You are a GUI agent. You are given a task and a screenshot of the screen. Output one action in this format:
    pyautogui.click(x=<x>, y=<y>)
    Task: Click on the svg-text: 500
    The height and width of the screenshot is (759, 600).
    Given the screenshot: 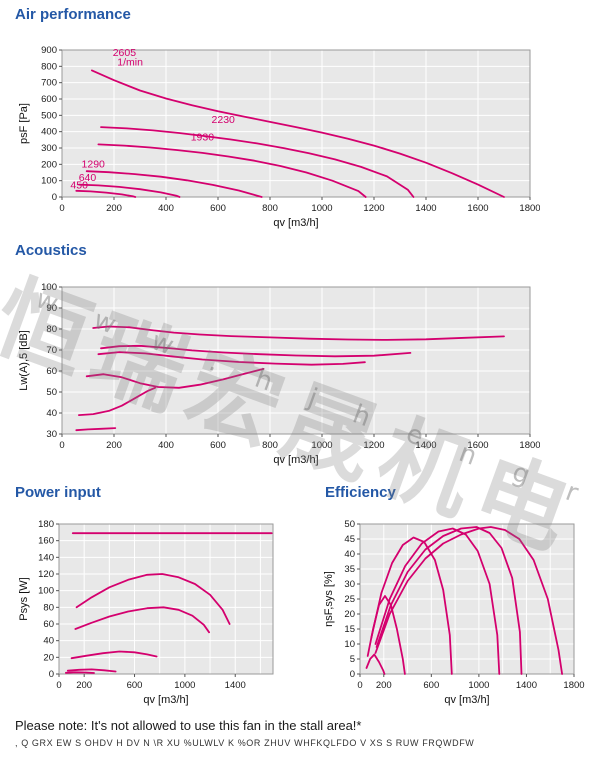 What is the action you would take?
    pyautogui.click(x=49, y=115)
    